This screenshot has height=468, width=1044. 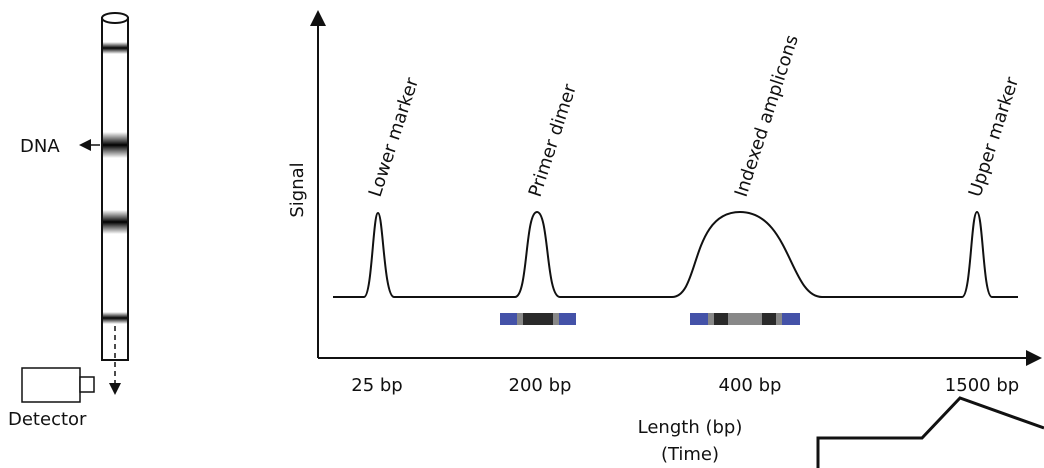 I want to click on capillary, so click(x=104, y=203).